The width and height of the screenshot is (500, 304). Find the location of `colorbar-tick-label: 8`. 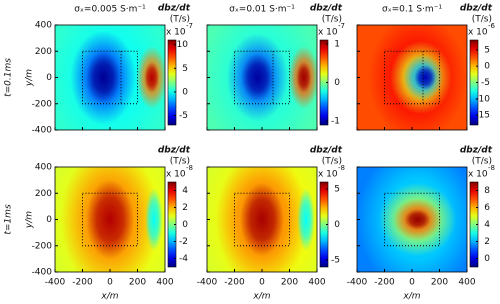

colorbar-tick-label: 8 is located at coordinates (487, 191).